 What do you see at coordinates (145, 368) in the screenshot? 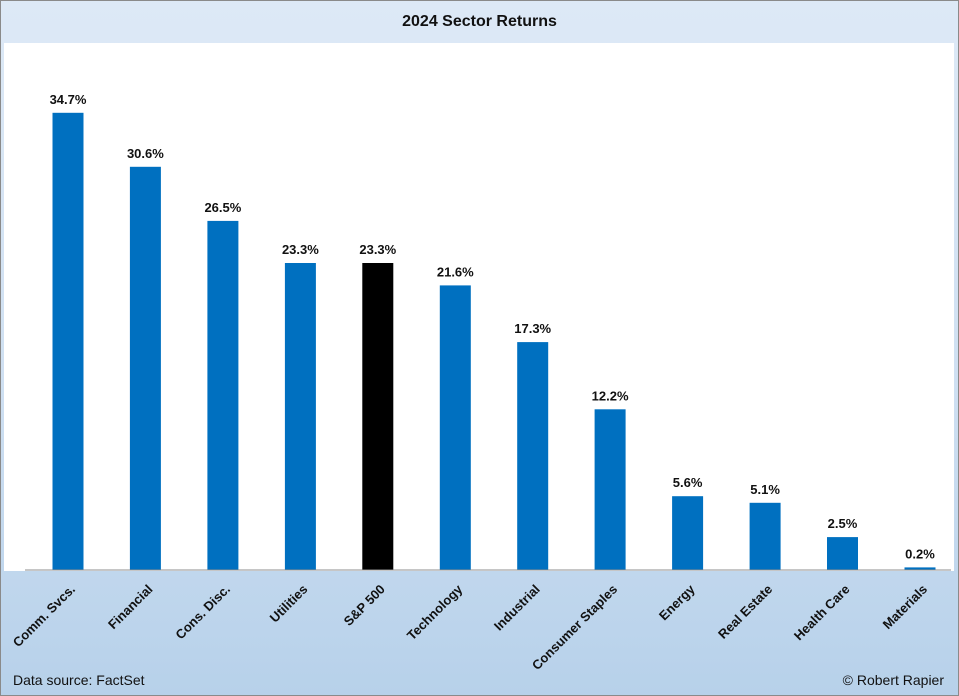
I see `bar-financial` at bounding box center [145, 368].